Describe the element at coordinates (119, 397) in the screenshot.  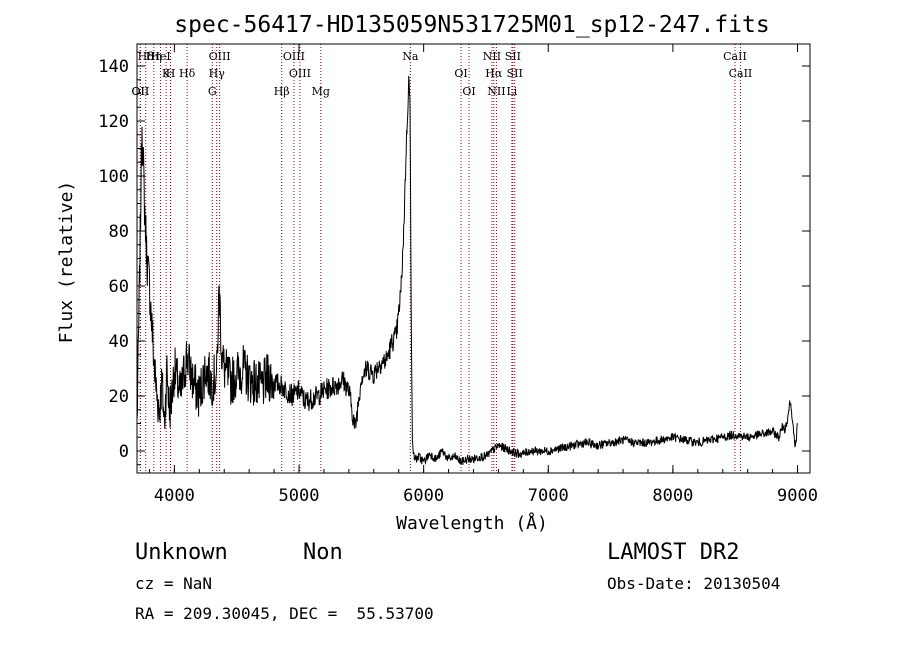
I see `y-tick-label: 20` at that location.